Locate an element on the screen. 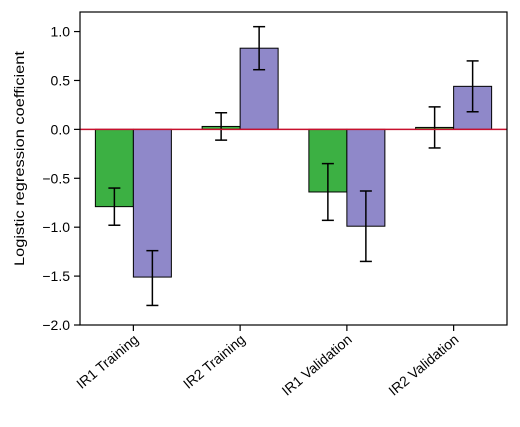  y-tick-label: −1.5 is located at coordinates (56, 276).